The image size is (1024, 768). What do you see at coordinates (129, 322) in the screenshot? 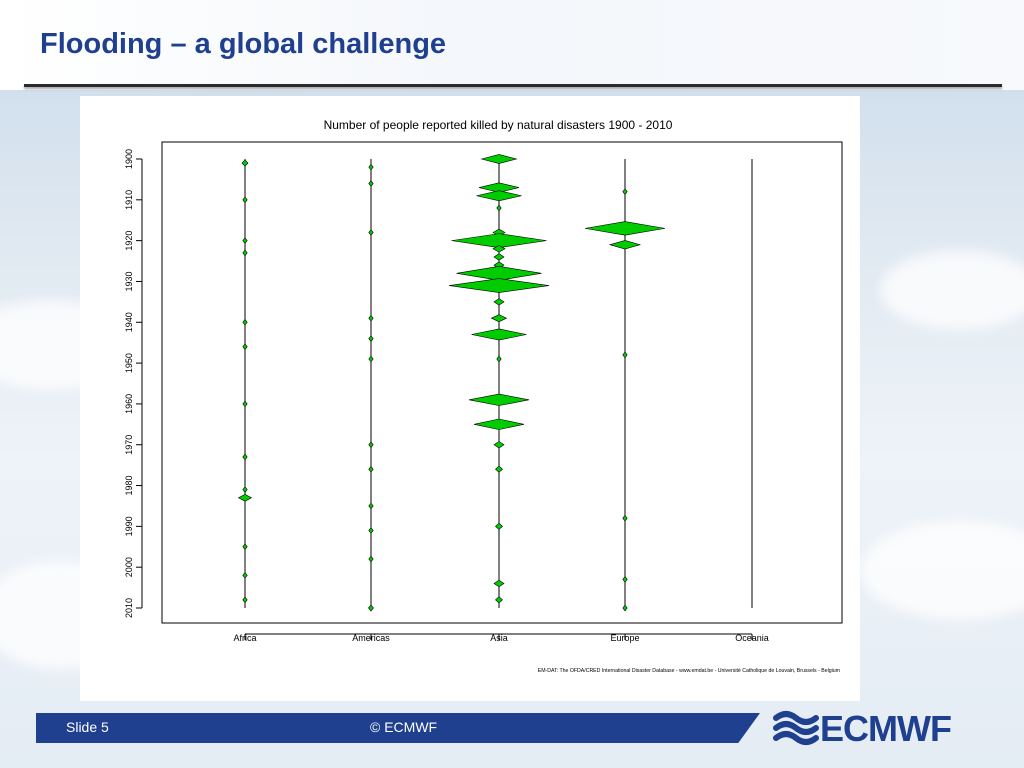
I see `y-tick-label: 1940` at bounding box center [129, 322].